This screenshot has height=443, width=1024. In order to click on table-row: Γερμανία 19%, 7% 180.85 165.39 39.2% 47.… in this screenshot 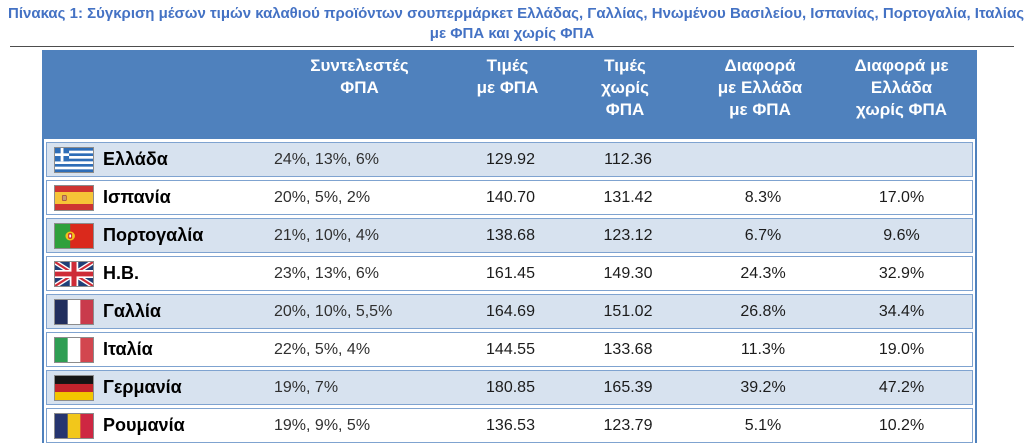, I will do `click(509, 387)`.